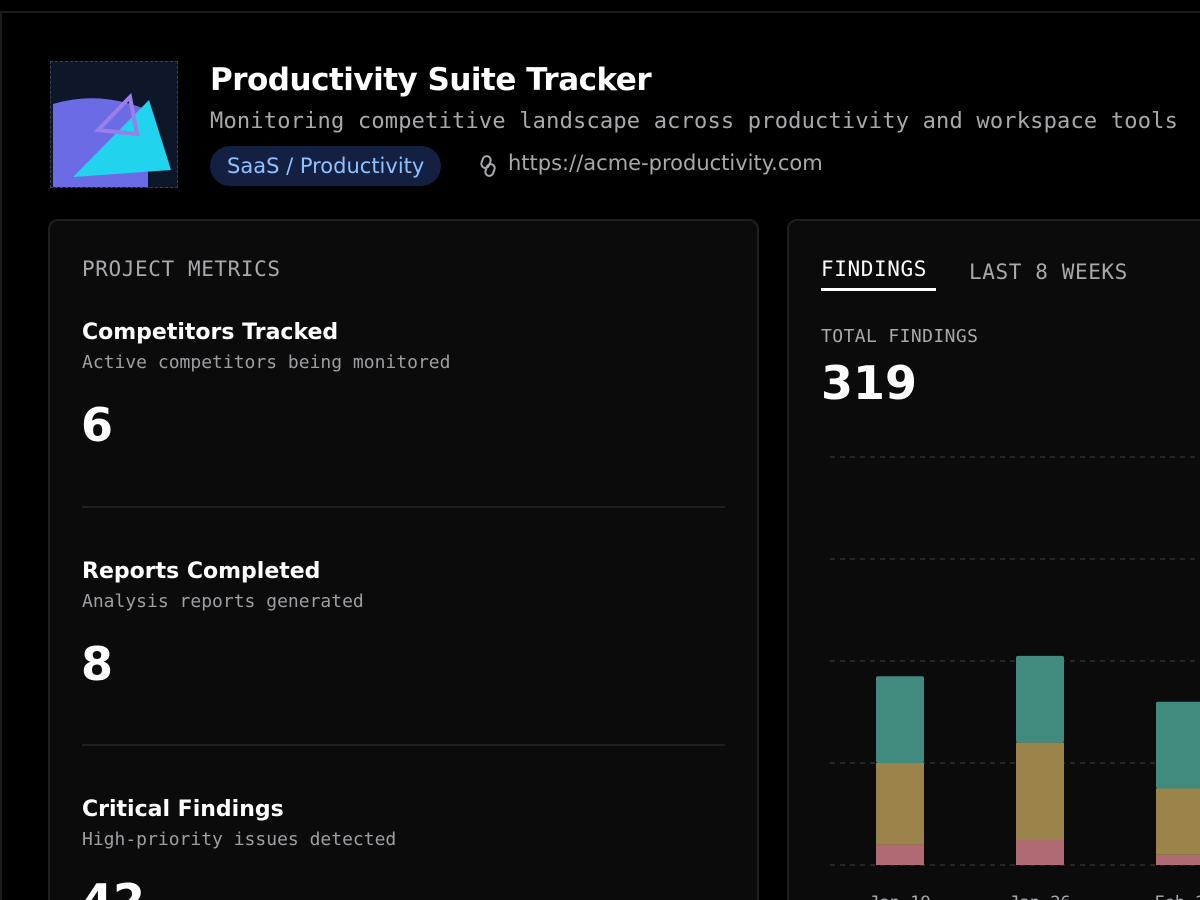 The image size is (1200, 900). Describe the element at coordinates (112, 139) in the screenshot. I see `abstract-shapes-logo-icon` at that location.